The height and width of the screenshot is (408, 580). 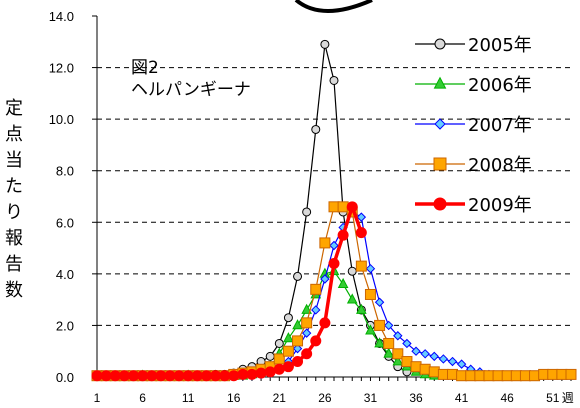 I want to click on x-tick-label: 21, so click(x=280, y=398).